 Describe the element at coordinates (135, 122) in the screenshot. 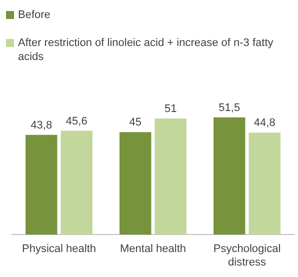

I see `data-label: 45` at that location.